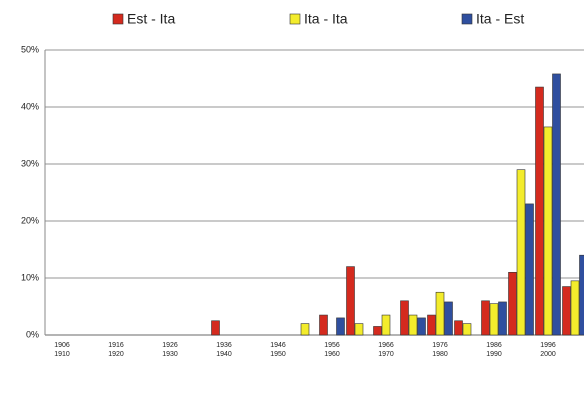  Describe the element at coordinates (326, 19) in the screenshot. I see `legend-label: Ita - Ita` at that location.